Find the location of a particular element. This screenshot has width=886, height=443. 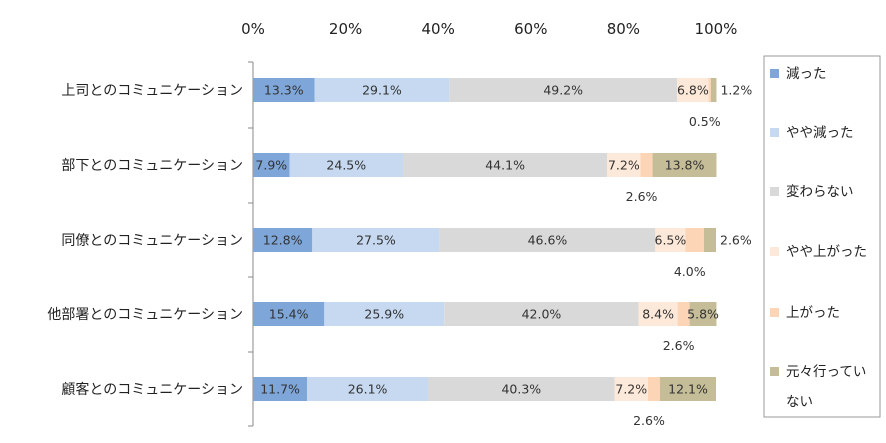

legend-label: 減った is located at coordinates (806, 73).